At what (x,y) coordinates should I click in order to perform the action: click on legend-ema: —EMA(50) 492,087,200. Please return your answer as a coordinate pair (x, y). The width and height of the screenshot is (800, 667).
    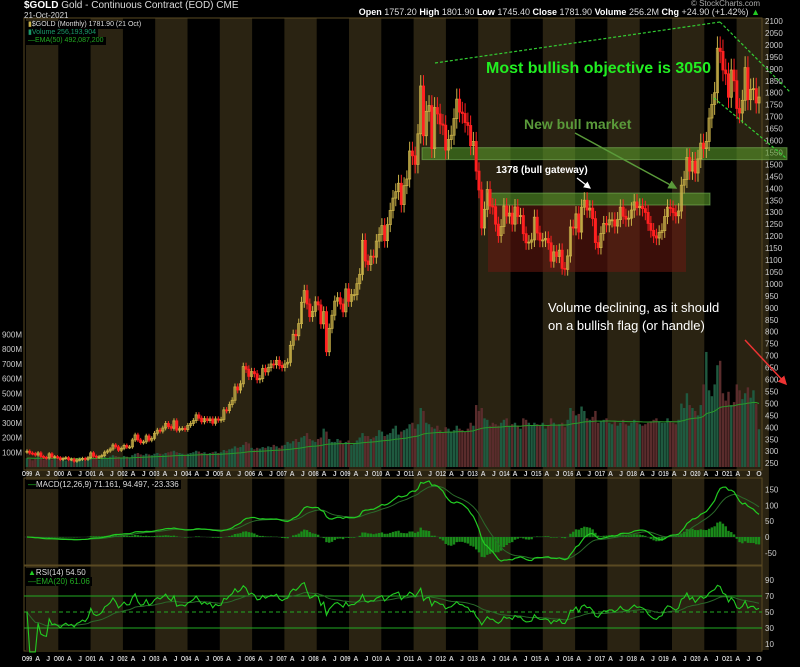
    Looking at the image, I should click on (66, 41).